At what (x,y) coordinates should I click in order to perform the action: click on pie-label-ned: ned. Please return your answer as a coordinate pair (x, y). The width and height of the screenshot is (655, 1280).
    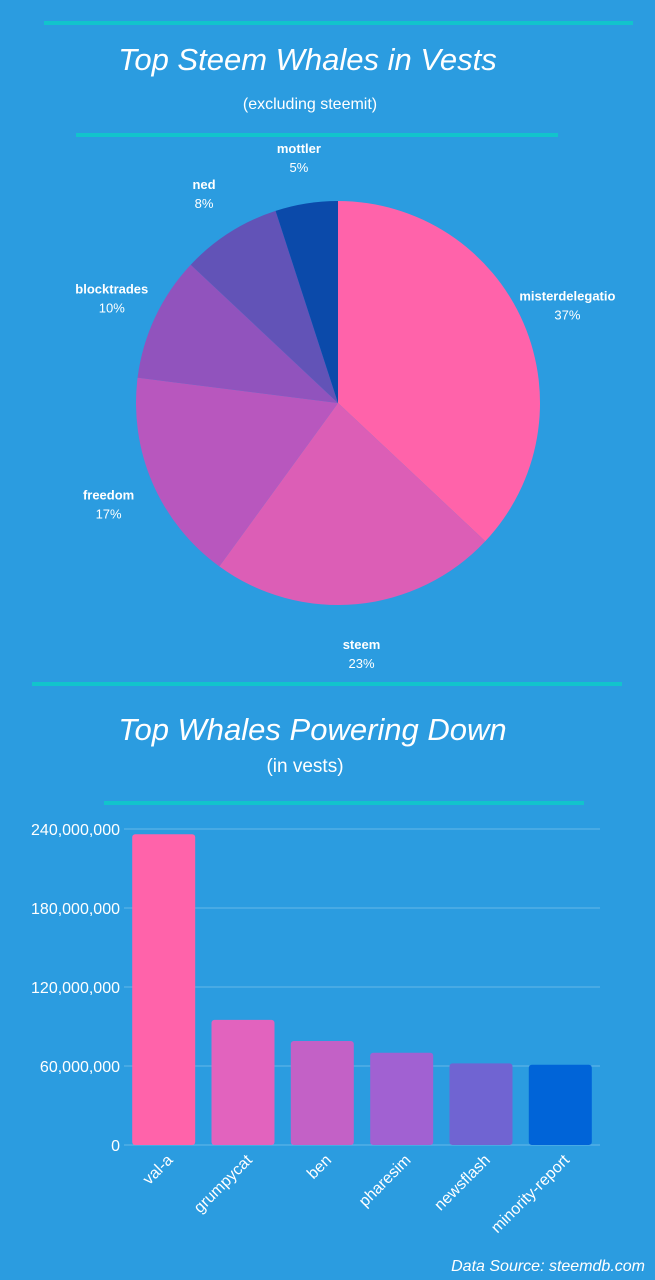
    Looking at the image, I should click on (203, 184).